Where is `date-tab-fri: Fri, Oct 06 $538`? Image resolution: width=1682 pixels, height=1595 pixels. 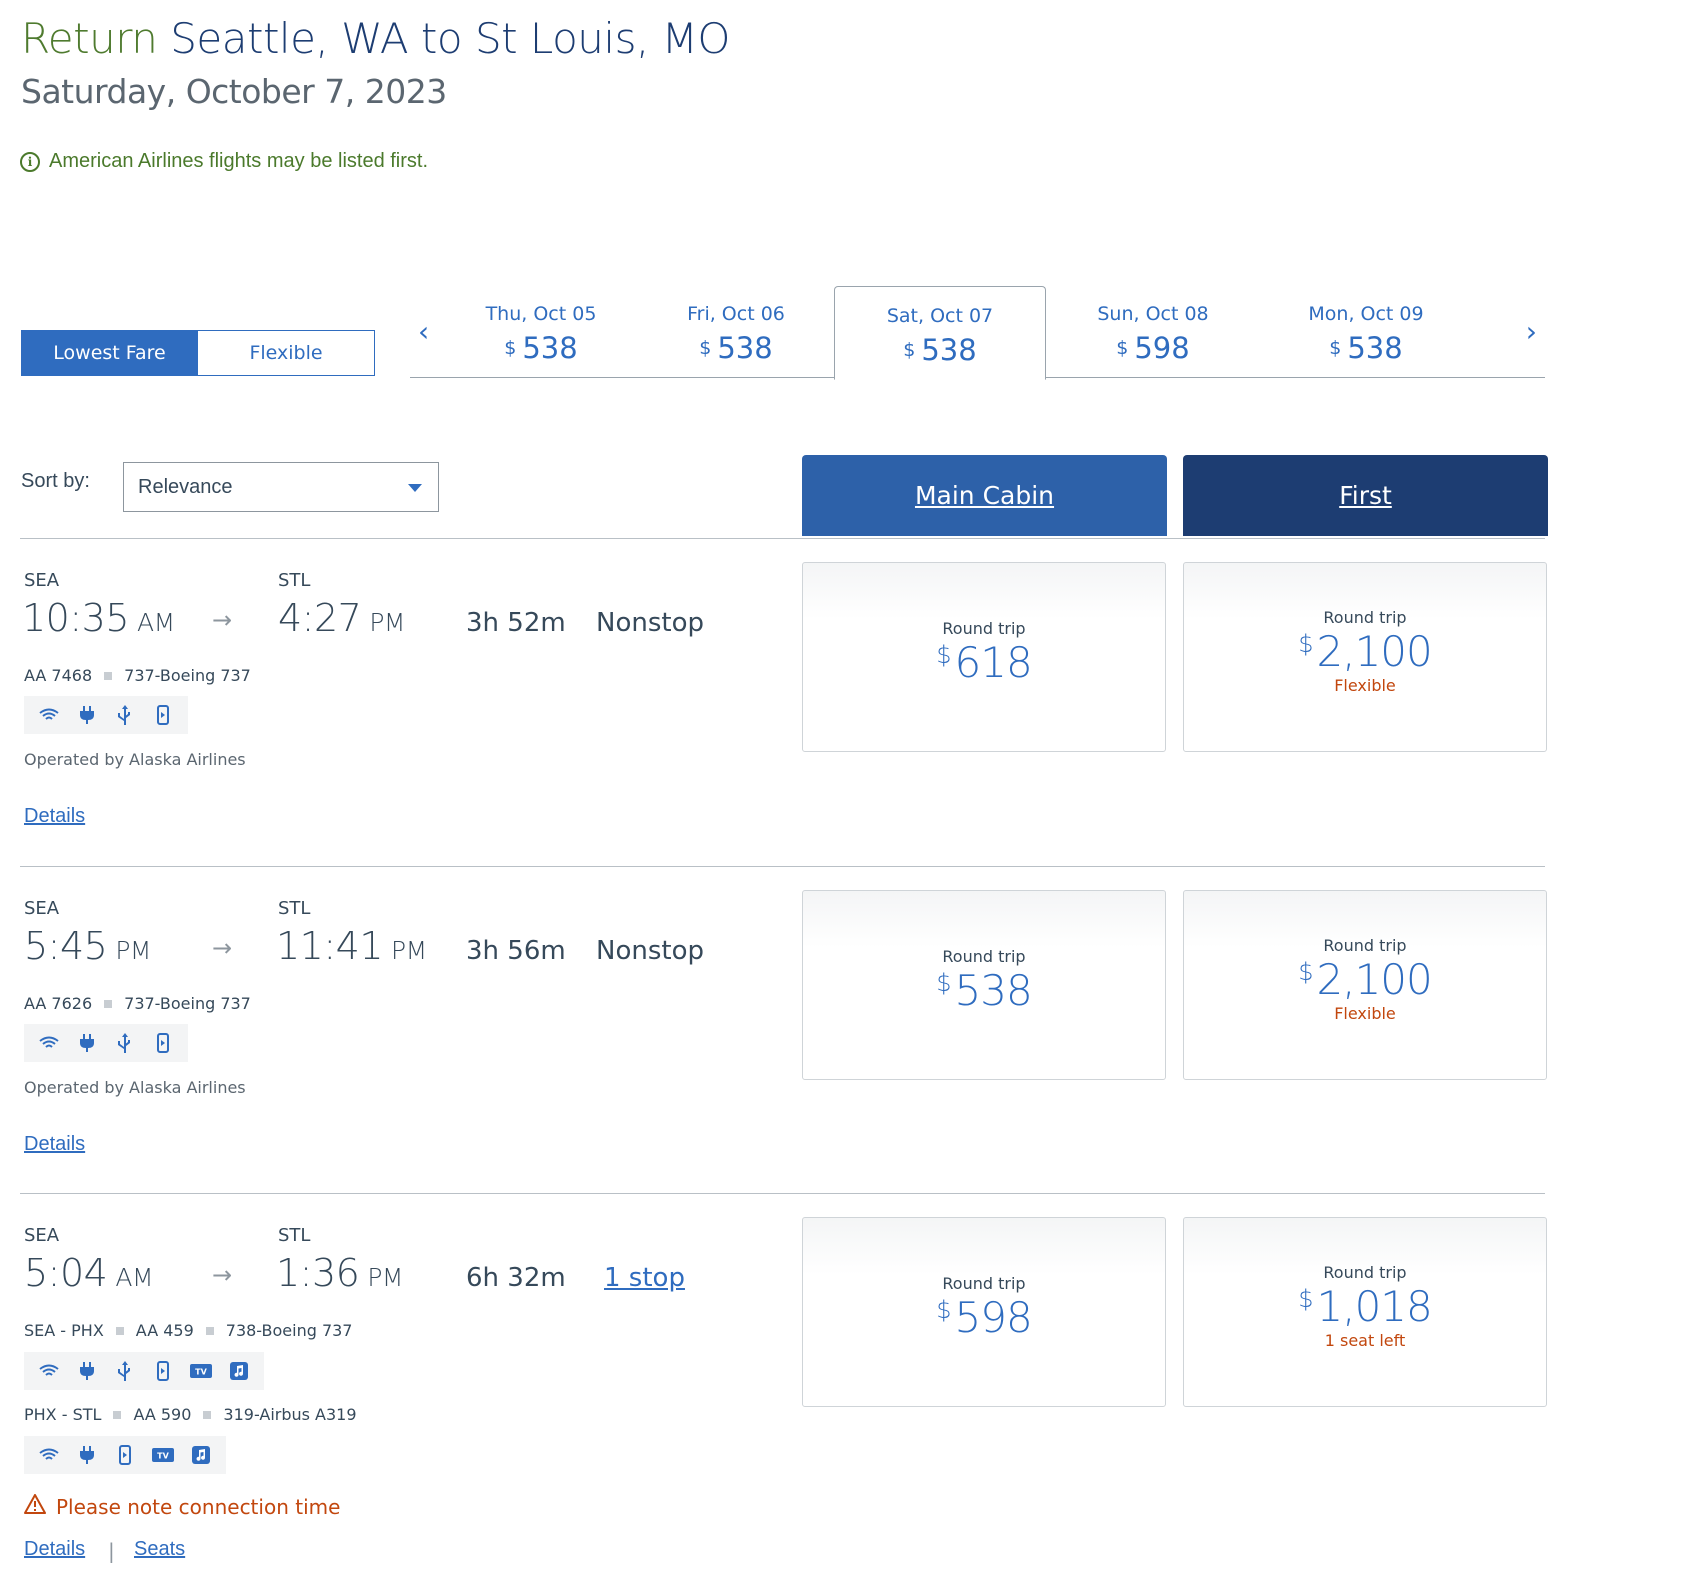
date-tab-fri: Fri, Oct 06 $538 is located at coordinates (736, 331).